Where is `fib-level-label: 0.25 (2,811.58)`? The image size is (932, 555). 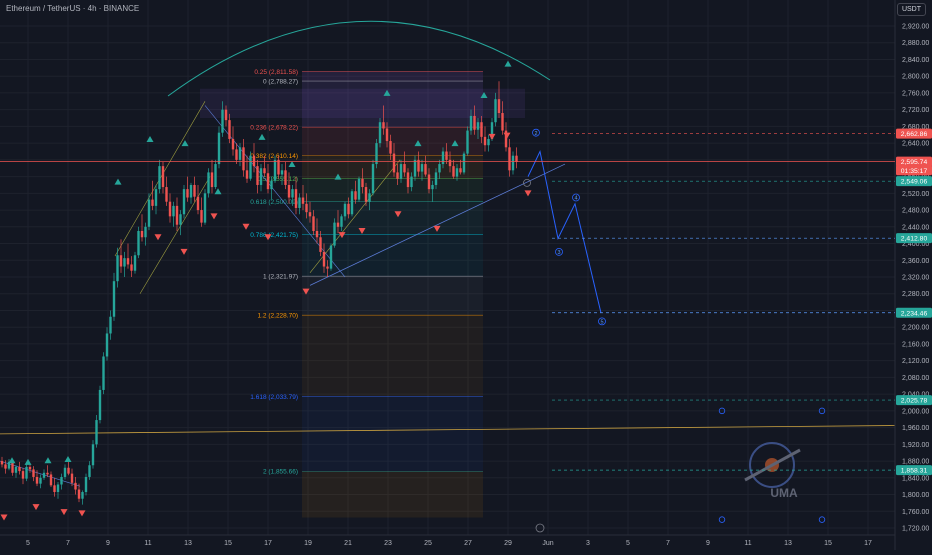
fib-level-label: 0.25 (2,811.58) is located at coordinates (276, 72).